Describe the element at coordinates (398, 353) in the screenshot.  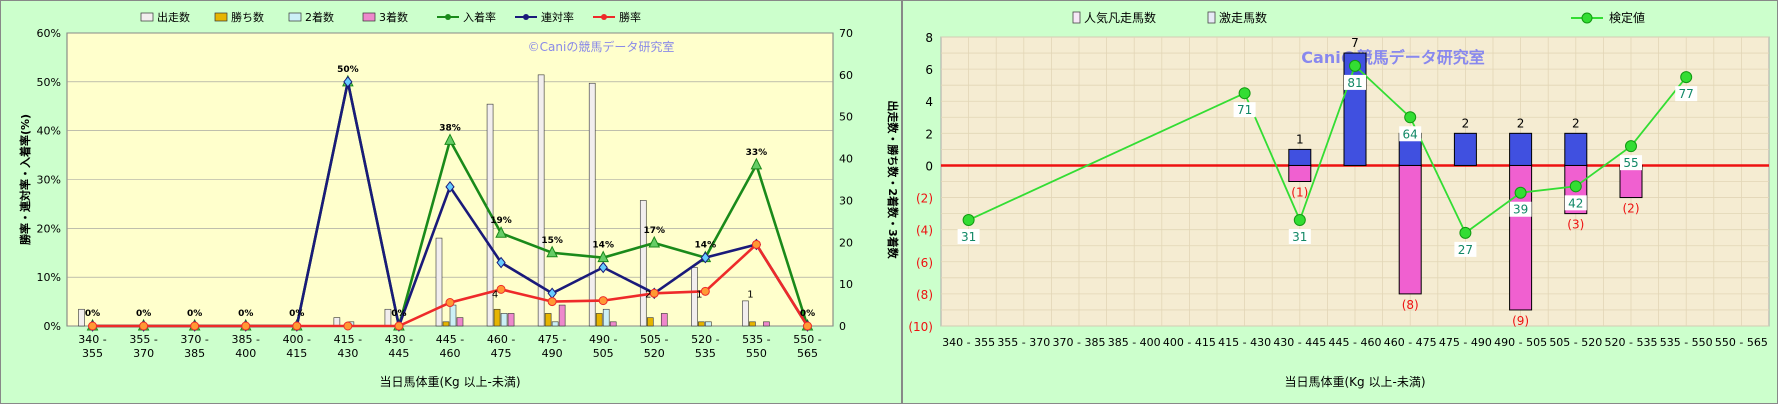
I see `x-tick-label-bottom: 445` at that location.